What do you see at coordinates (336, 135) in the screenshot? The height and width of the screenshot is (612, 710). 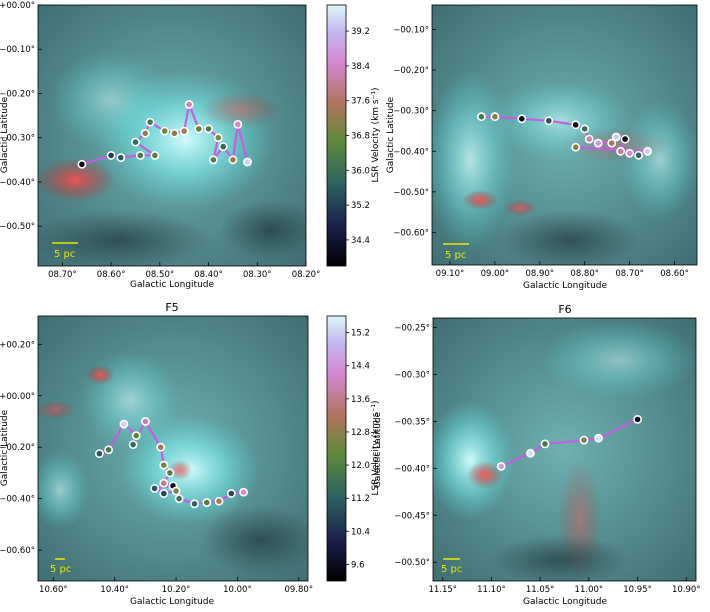 I see `colorbar-1-gradient` at bounding box center [336, 135].